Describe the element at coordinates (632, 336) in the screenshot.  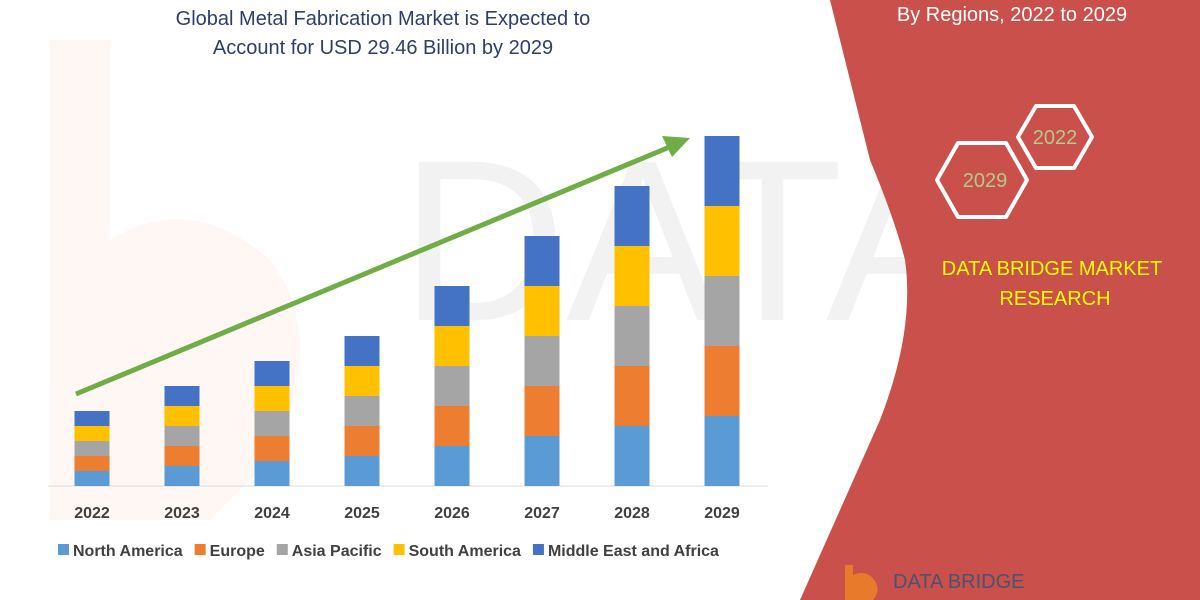
I see `bar-segment-2028-asia-pacific` at that location.